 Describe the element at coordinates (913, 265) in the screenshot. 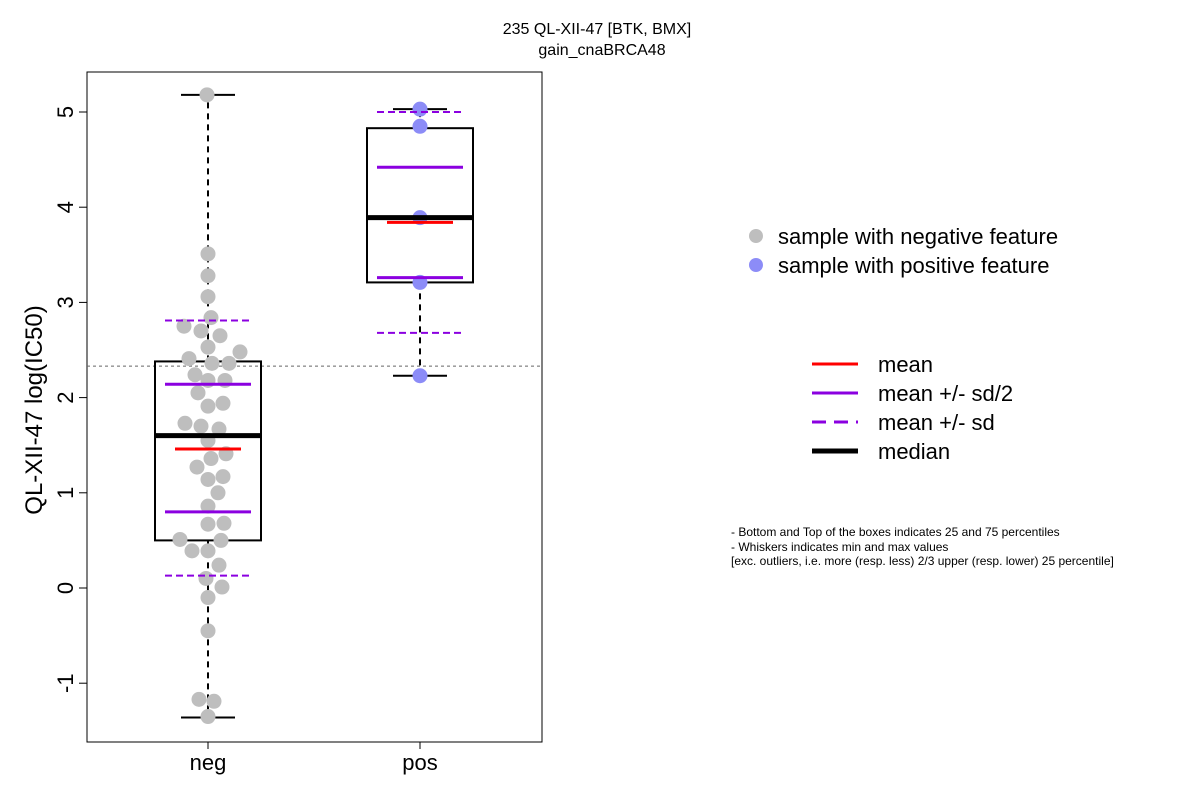

I see `legend-point-label: sample with positive feature` at that location.